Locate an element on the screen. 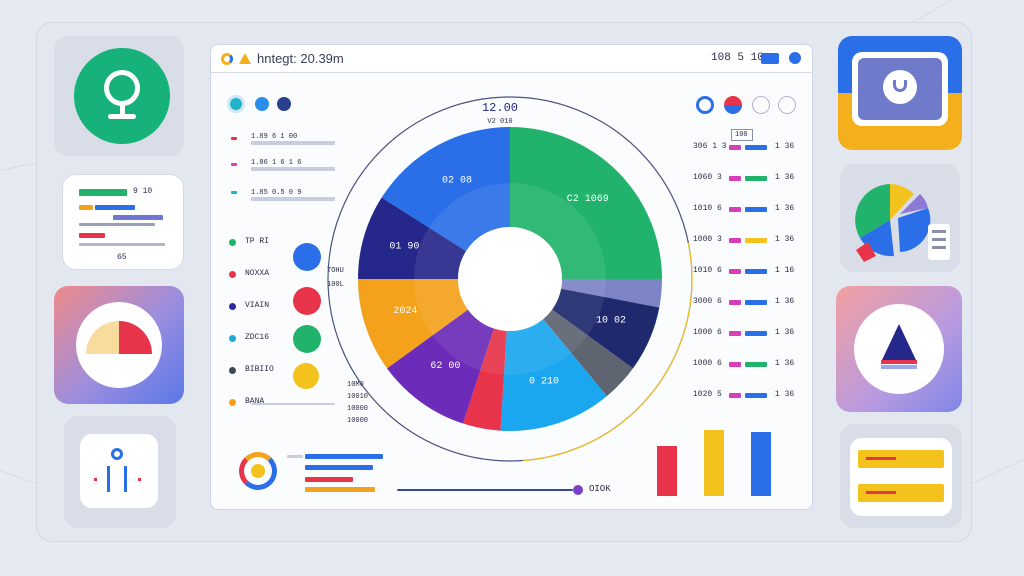 The width and height of the screenshot is (1024, 576). list-button: 100 is located at coordinates (742, 135).